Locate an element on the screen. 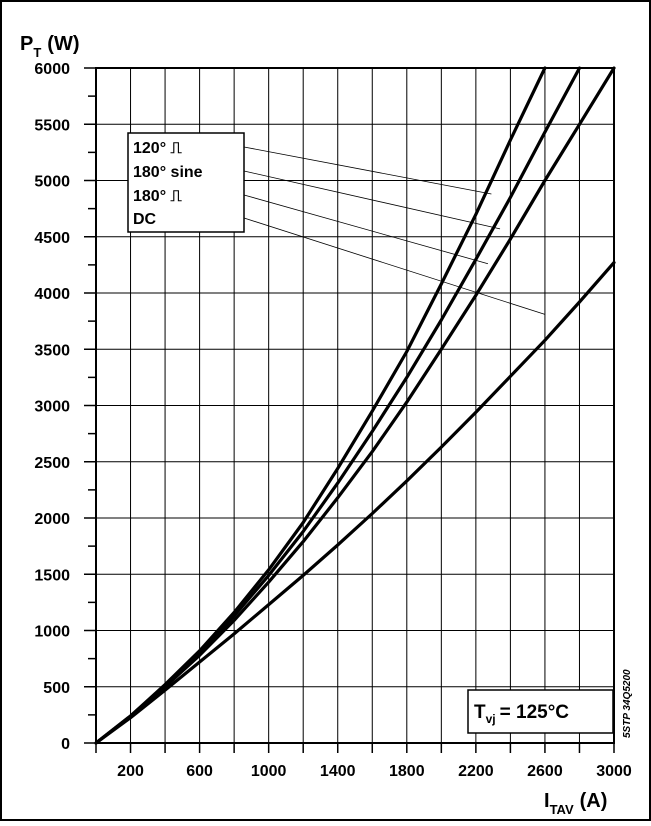 Image resolution: width=651 pixels, height=826 pixels. y-tick-label: 1500 is located at coordinates (52, 575).